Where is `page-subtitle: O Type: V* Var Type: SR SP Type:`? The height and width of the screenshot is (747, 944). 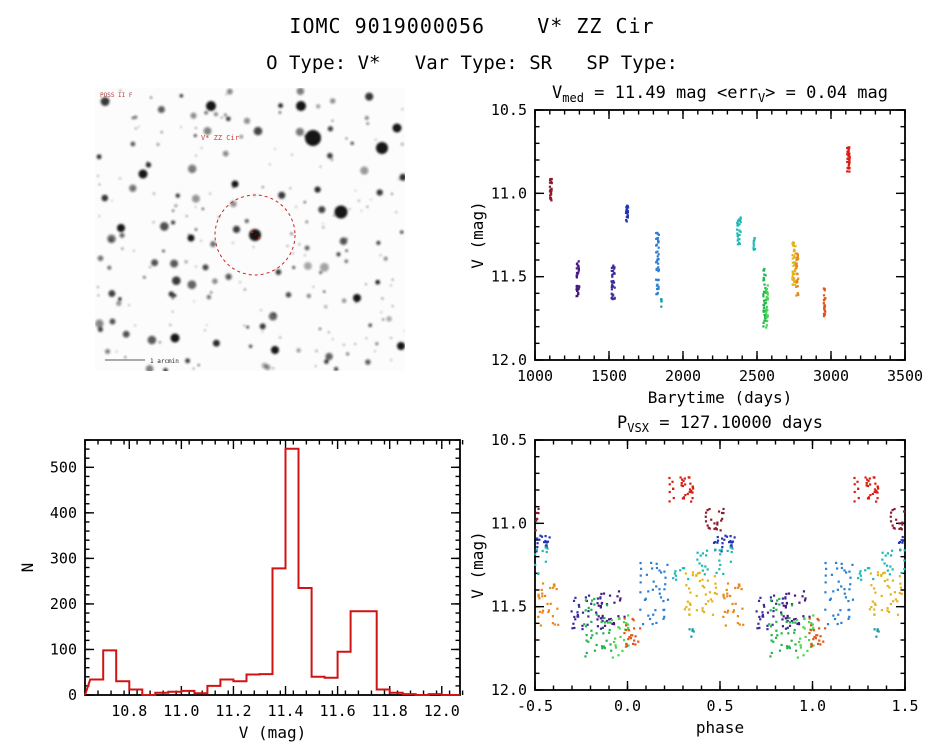
page-subtitle: O Type: V* Var Type: SR SP Type: is located at coordinates (472, 63).